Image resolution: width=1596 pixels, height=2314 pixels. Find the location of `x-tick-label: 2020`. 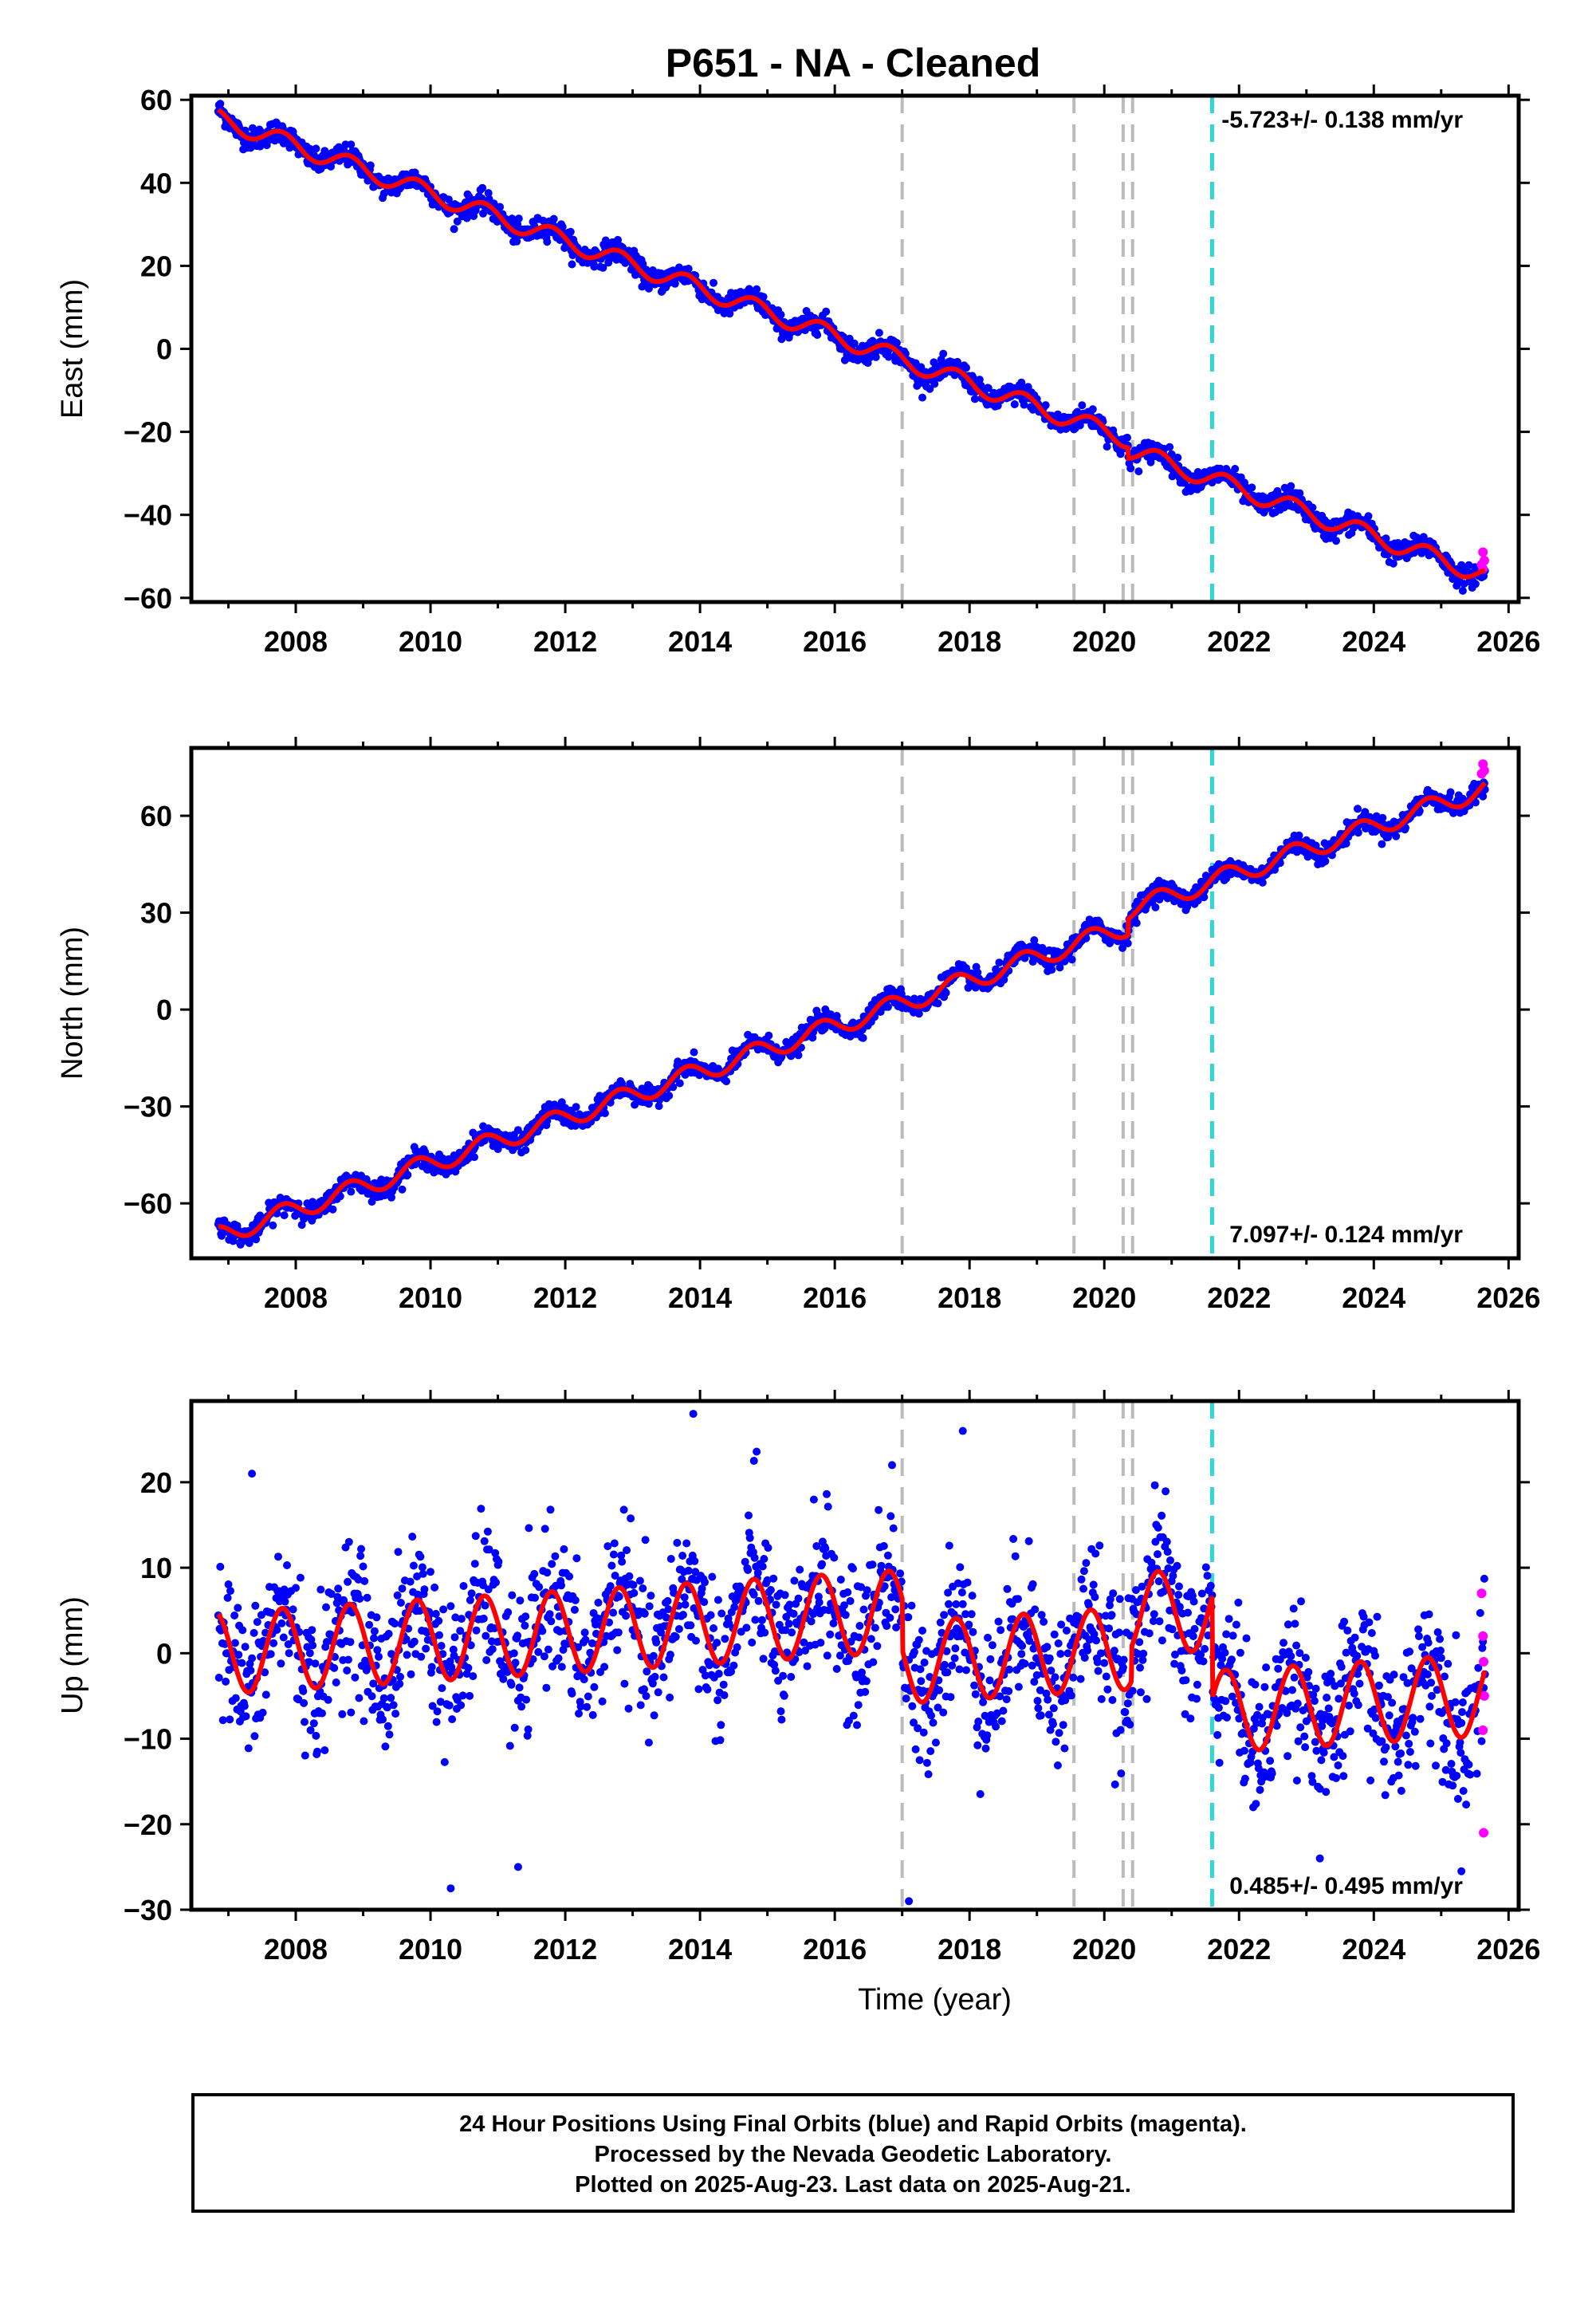

x-tick-label: 2020 is located at coordinates (1104, 1298).